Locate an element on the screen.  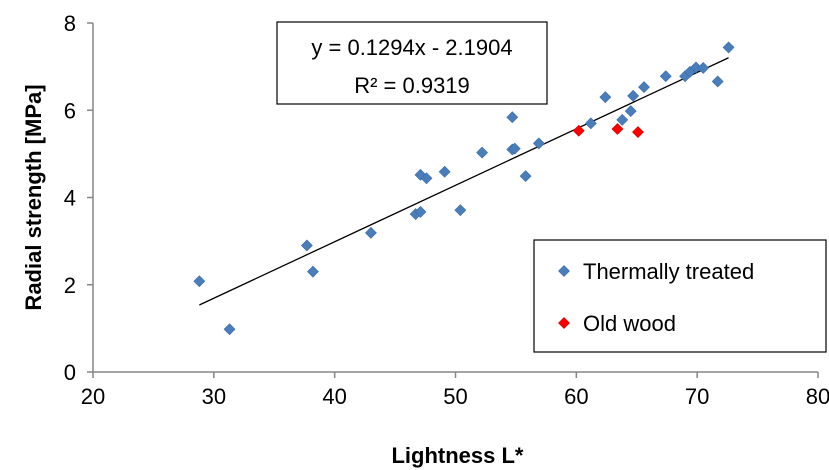
x-tick-label: 60 is located at coordinates (576, 396).